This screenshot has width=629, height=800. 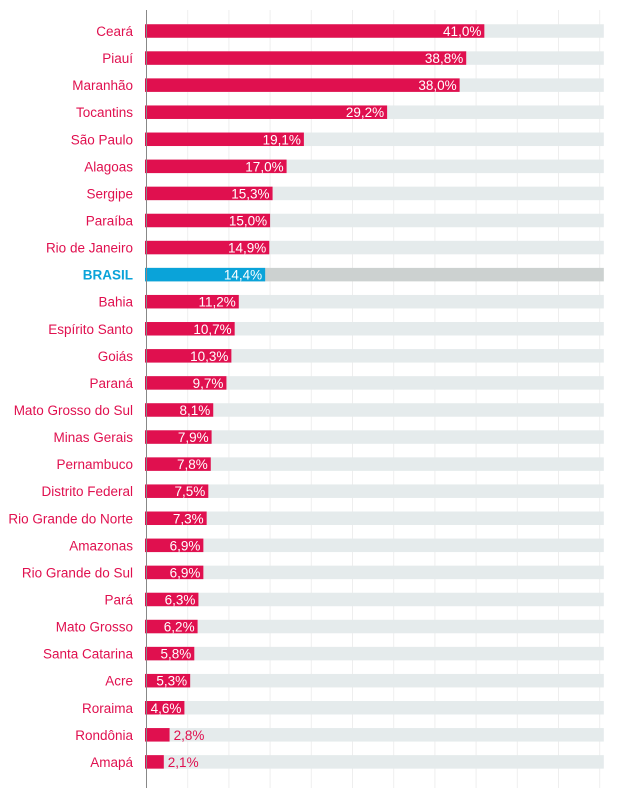 What do you see at coordinates (89, 248) in the screenshot?
I see `category-label: Rio de Janeiro` at bounding box center [89, 248].